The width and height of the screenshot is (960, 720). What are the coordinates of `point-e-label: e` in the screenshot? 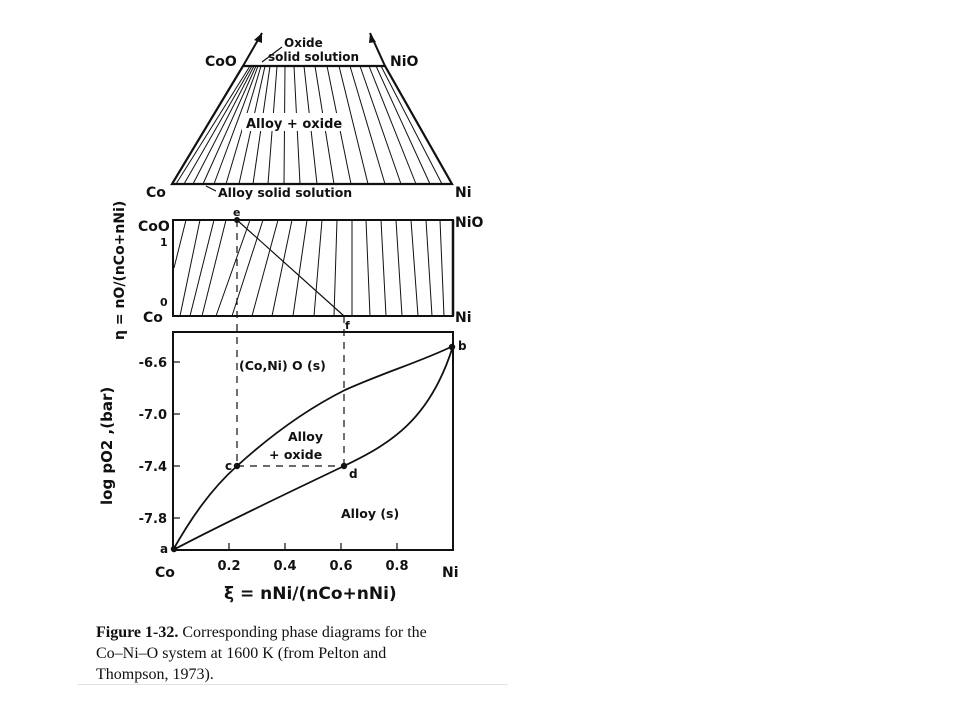 It's located at (236, 212).